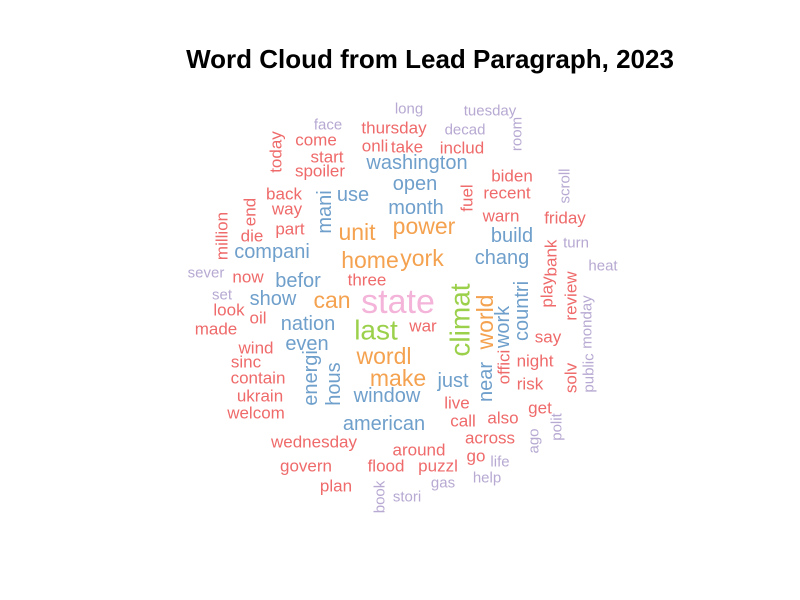 The image size is (800, 600). I want to click on word-befor: befor, so click(298, 281).